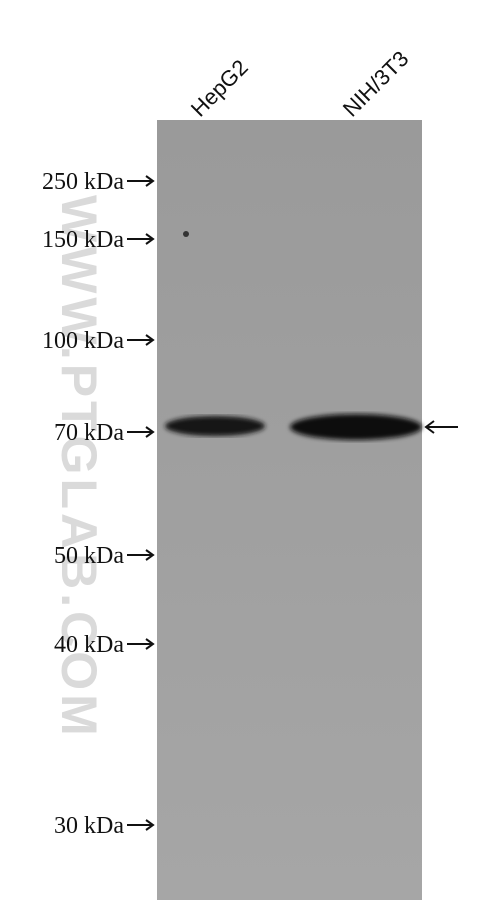 This screenshot has width=500, height=903. Describe the element at coordinates (186, 234) in the screenshot. I see `speck` at that location.